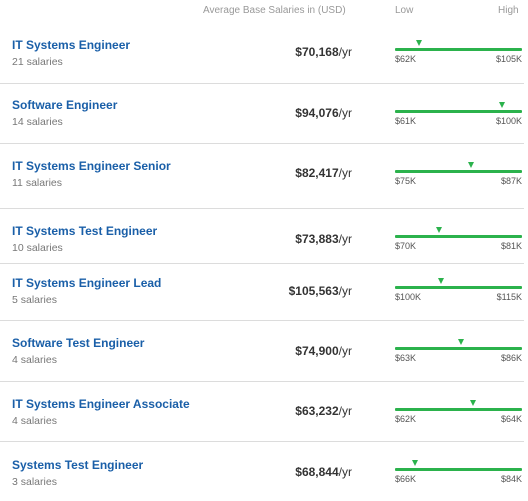 The width and height of the screenshot is (528, 501). Describe the element at coordinates (458, 352) in the screenshot. I see `salary-range: $63K $86K` at that location.